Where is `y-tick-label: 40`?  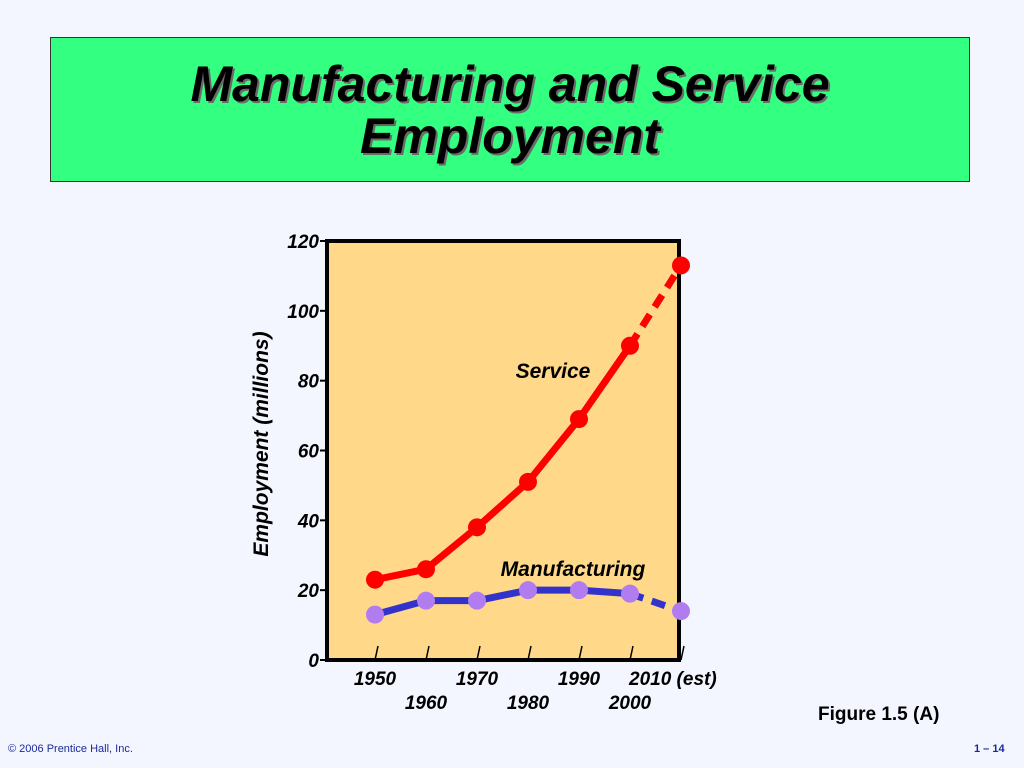
y-tick-label: 40 is located at coordinates (308, 521).